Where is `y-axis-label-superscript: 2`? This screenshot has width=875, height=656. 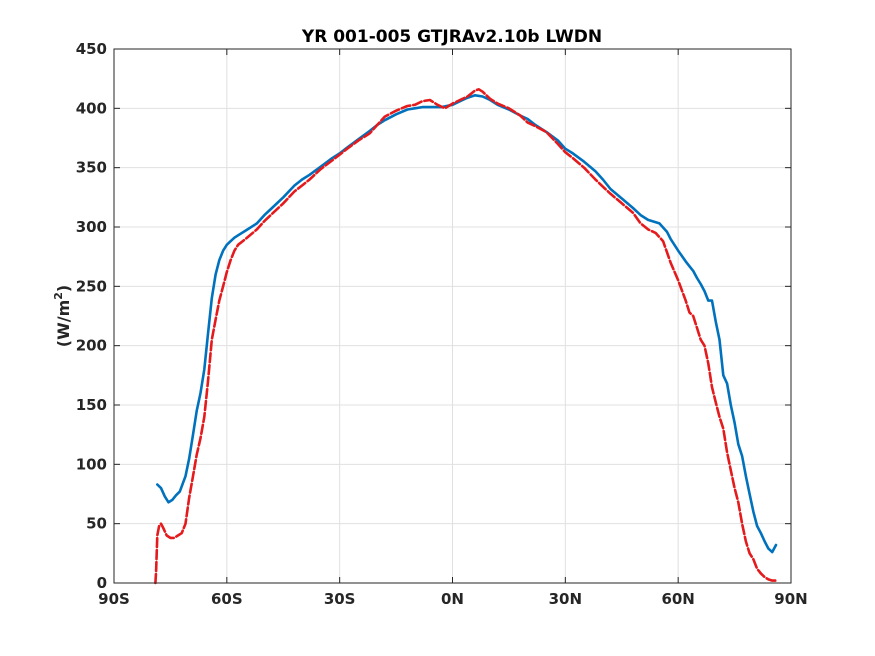
y-axis-label-superscript: 2 is located at coordinates (58, 296).